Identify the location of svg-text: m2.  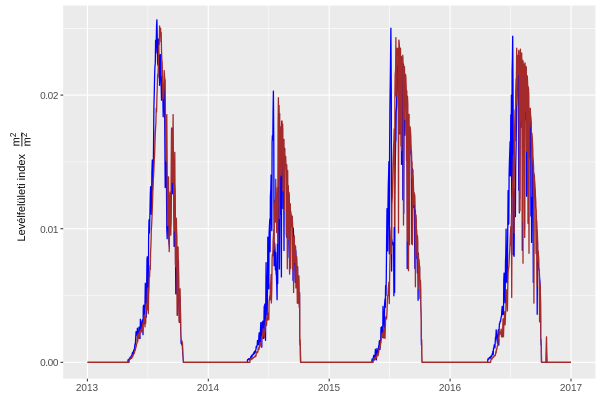
(27, 139).